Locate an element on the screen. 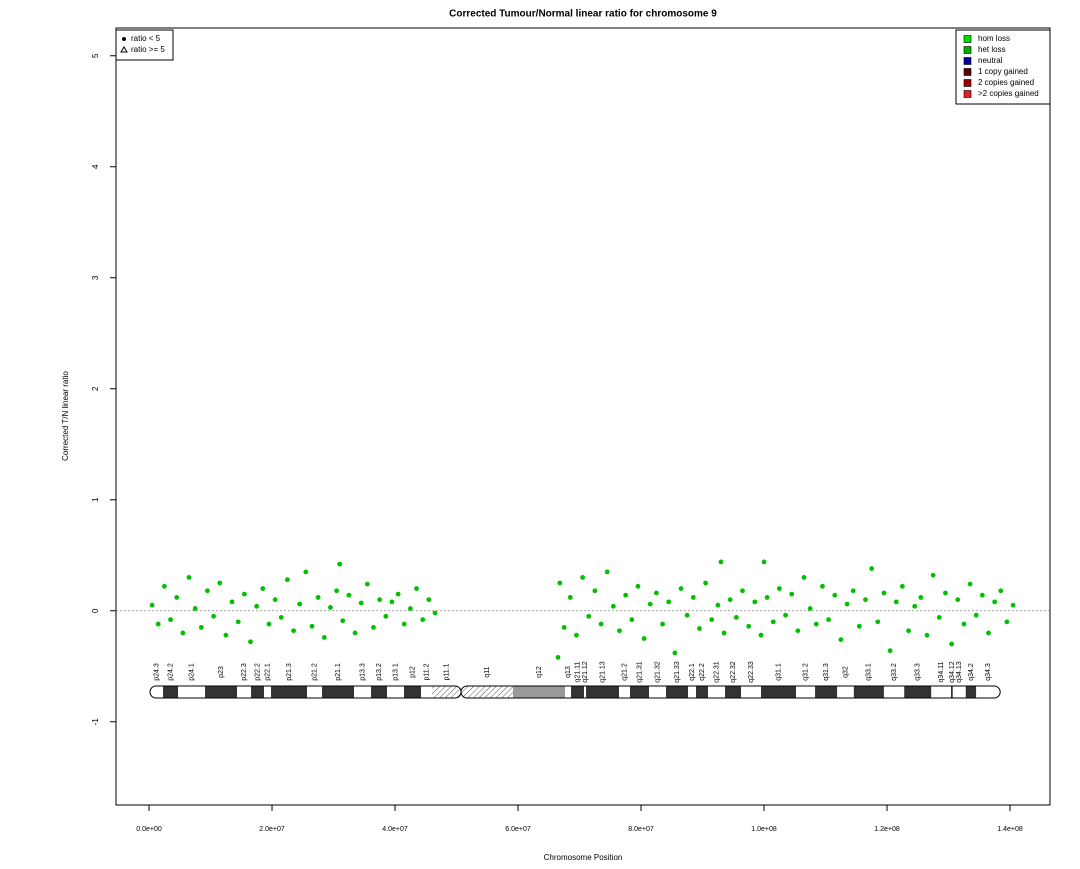 The height and width of the screenshot is (869, 1080). band-label: q22.32 is located at coordinates (733, 672).